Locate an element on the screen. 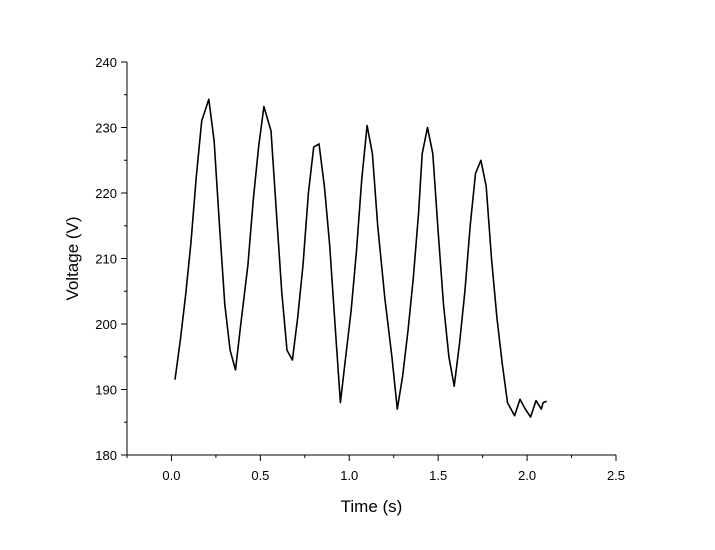 This screenshot has height=550, width=715. x-tick-label: 1.0 is located at coordinates (349, 475).